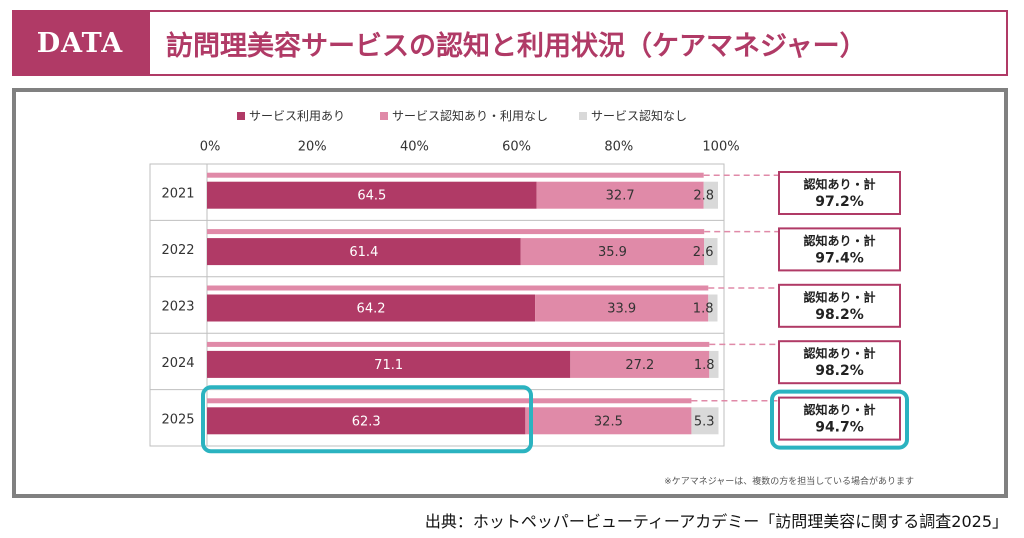 Image resolution: width=1024 pixels, height=538 pixels. What do you see at coordinates (839, 258) in the screenshot?
I see `total-value: 97.4%` at bounding box center [839, 258].